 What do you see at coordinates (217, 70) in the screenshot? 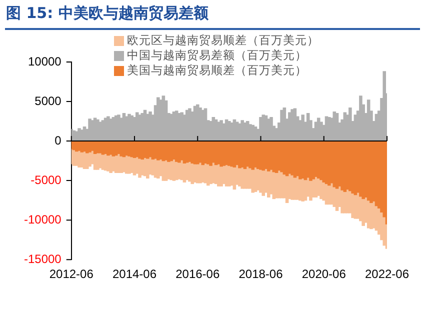
I see `legend-label: 美国与越南贸易顺差（百万美元）` at bounding box center [217, 70].